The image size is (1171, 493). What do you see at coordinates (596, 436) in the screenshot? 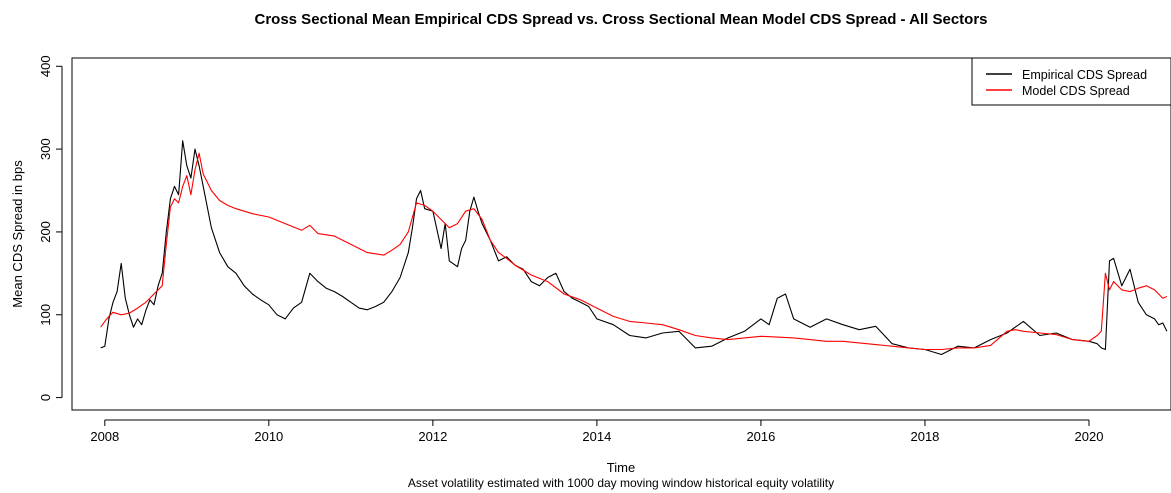
I see `x-tick-label: 2014` at bounding box center [596, 436].